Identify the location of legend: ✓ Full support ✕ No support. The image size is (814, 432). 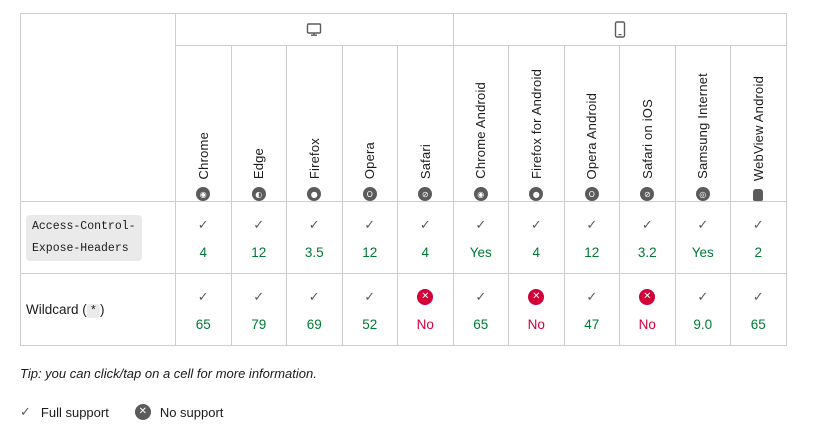
(134, 412).